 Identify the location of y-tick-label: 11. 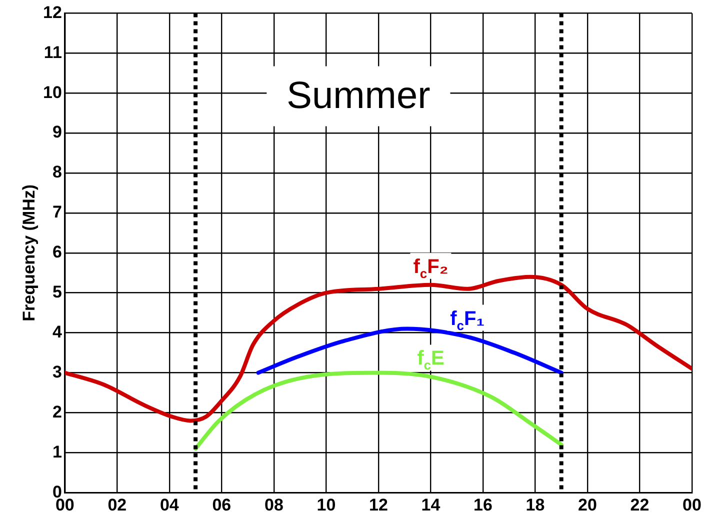
(53, 52).